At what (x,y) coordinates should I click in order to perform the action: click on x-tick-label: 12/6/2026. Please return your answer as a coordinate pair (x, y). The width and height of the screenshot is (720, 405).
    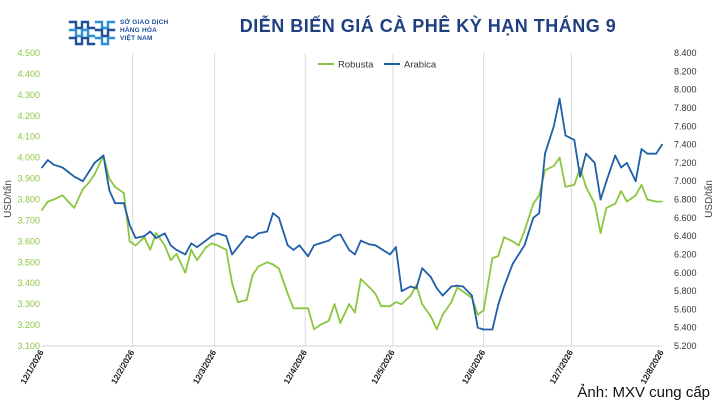
    Looking at the image, I should click on (474, 367).